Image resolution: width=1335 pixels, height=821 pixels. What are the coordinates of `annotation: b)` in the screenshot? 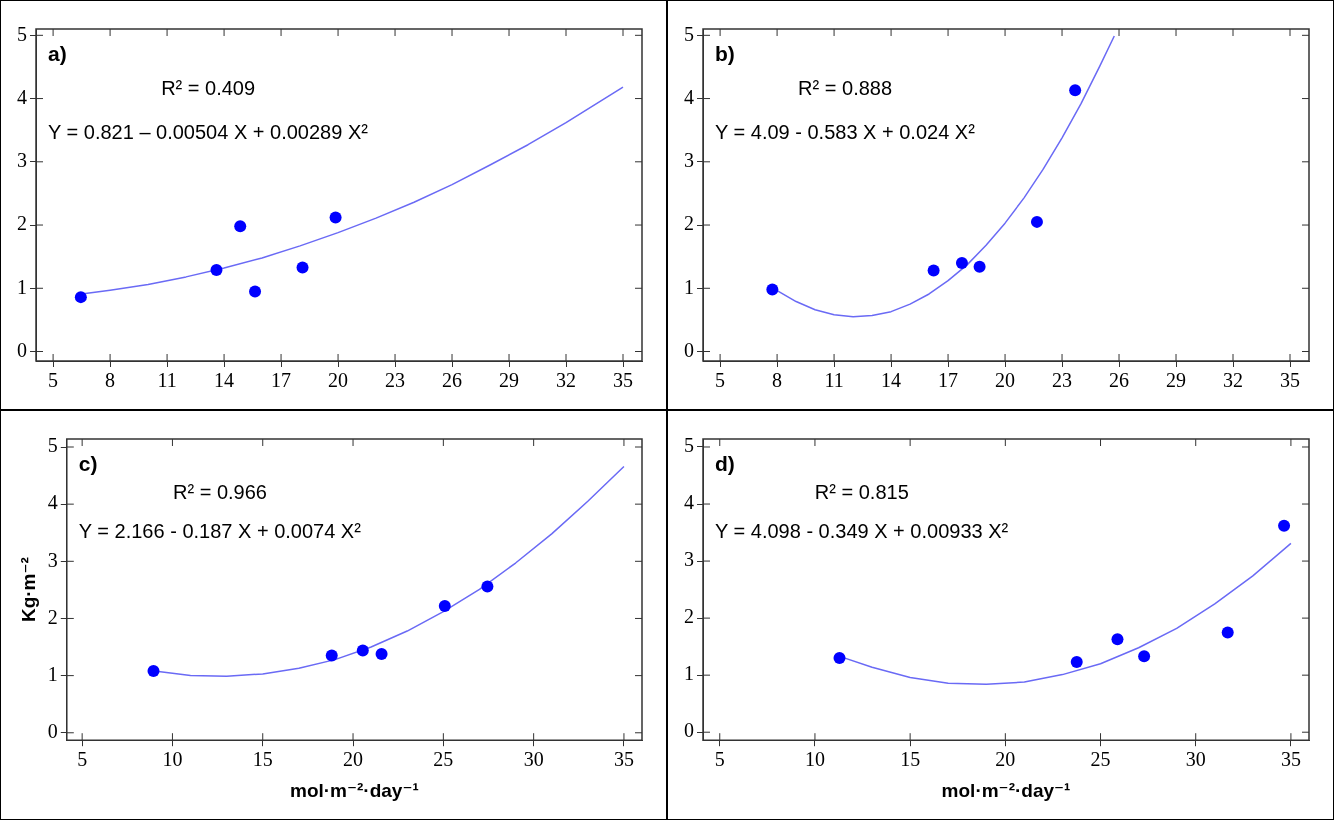 It's located at (724, 53).